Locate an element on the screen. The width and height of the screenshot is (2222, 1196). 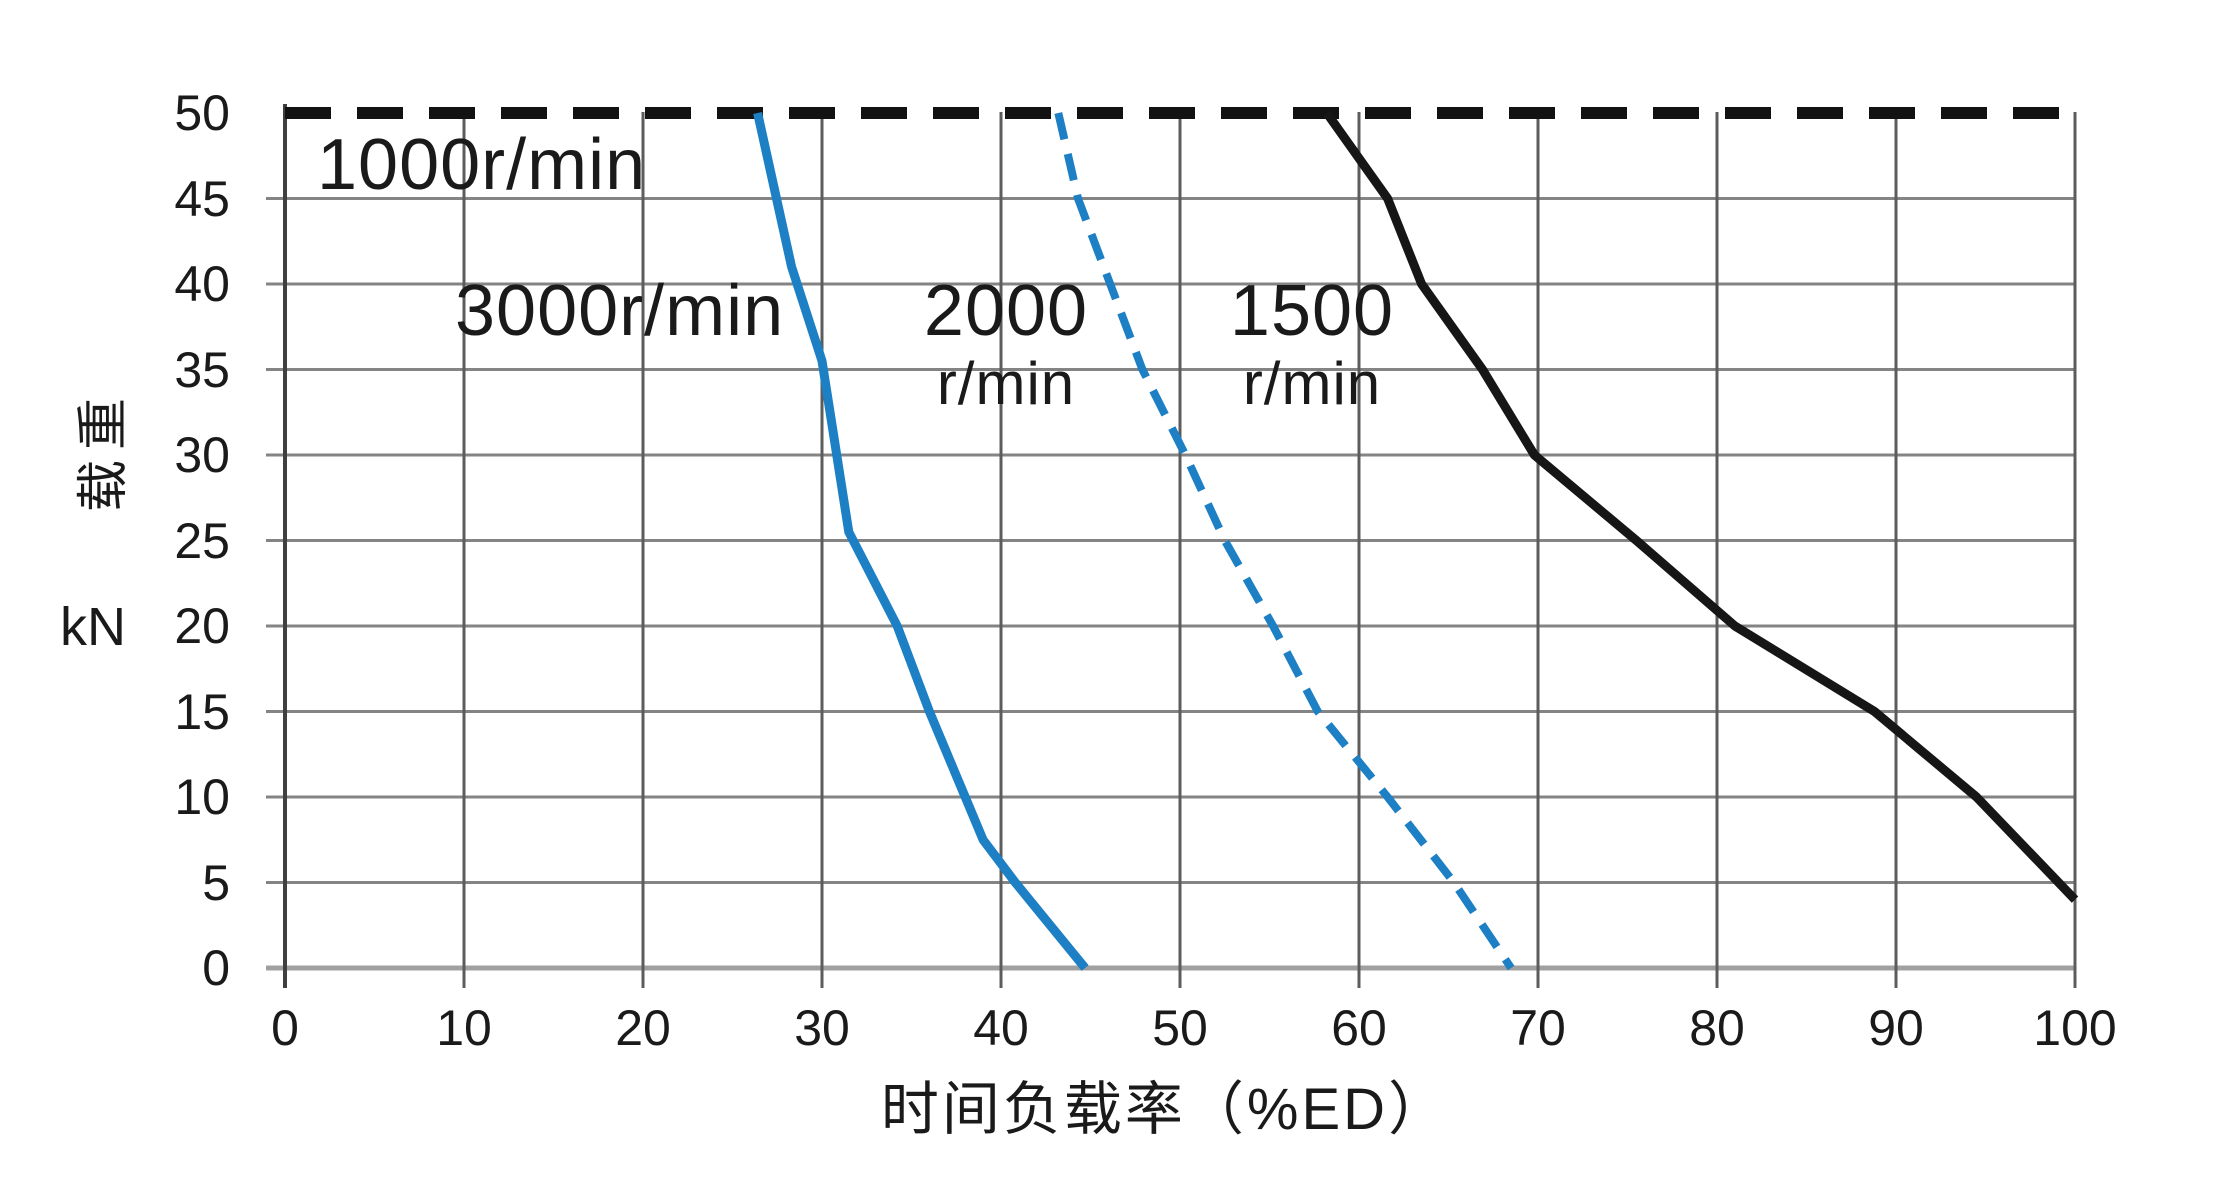
y-tick-label-10: 10 is located at coordinates (202, 797).